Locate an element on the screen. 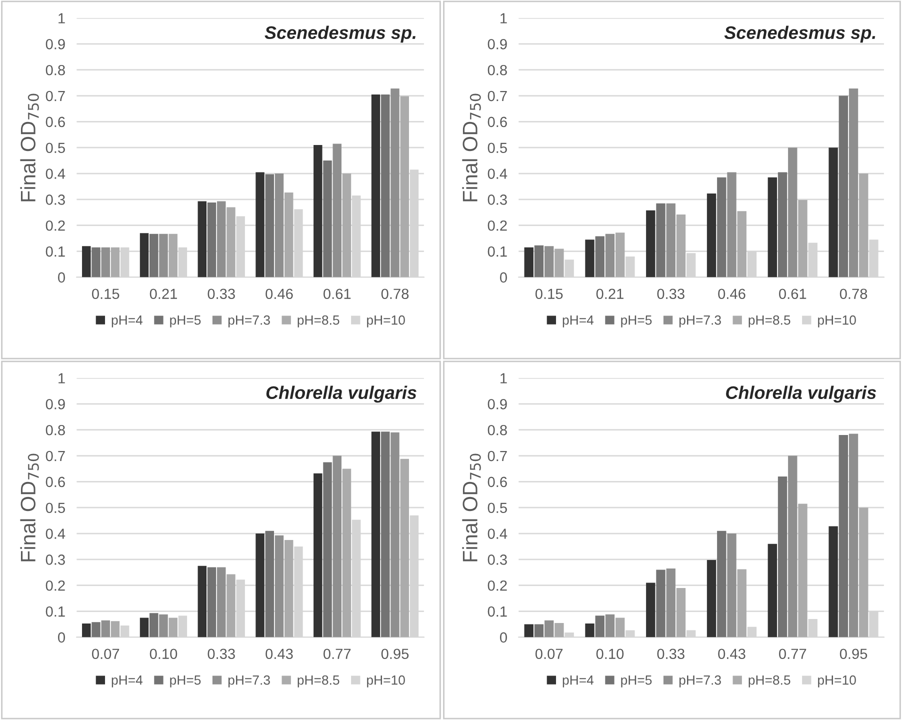 The image size is (902, 720). x-tick-label: 0.21 is located at coordinates (163, 294).